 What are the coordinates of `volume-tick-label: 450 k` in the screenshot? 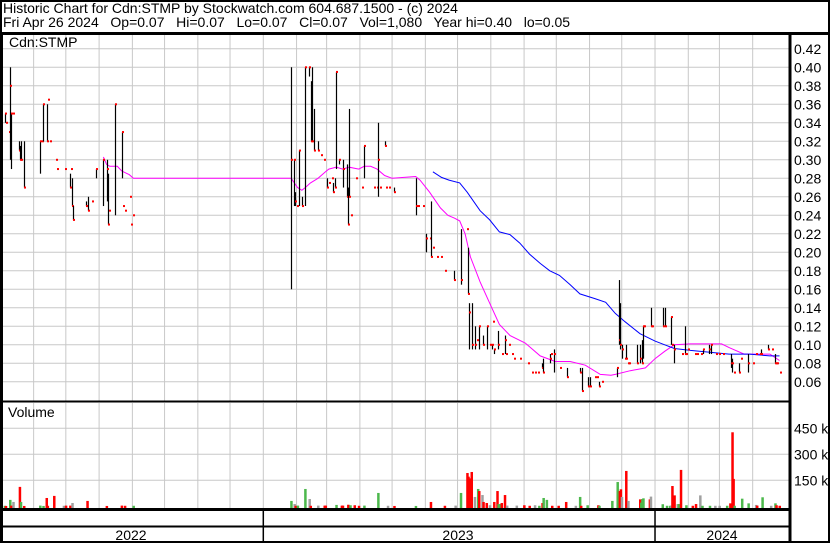 It's located at (811, 428).